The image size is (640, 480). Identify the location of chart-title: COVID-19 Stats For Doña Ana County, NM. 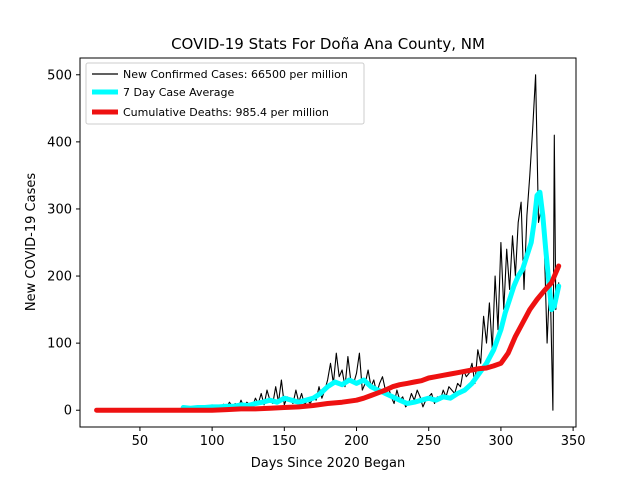
(328, 44).